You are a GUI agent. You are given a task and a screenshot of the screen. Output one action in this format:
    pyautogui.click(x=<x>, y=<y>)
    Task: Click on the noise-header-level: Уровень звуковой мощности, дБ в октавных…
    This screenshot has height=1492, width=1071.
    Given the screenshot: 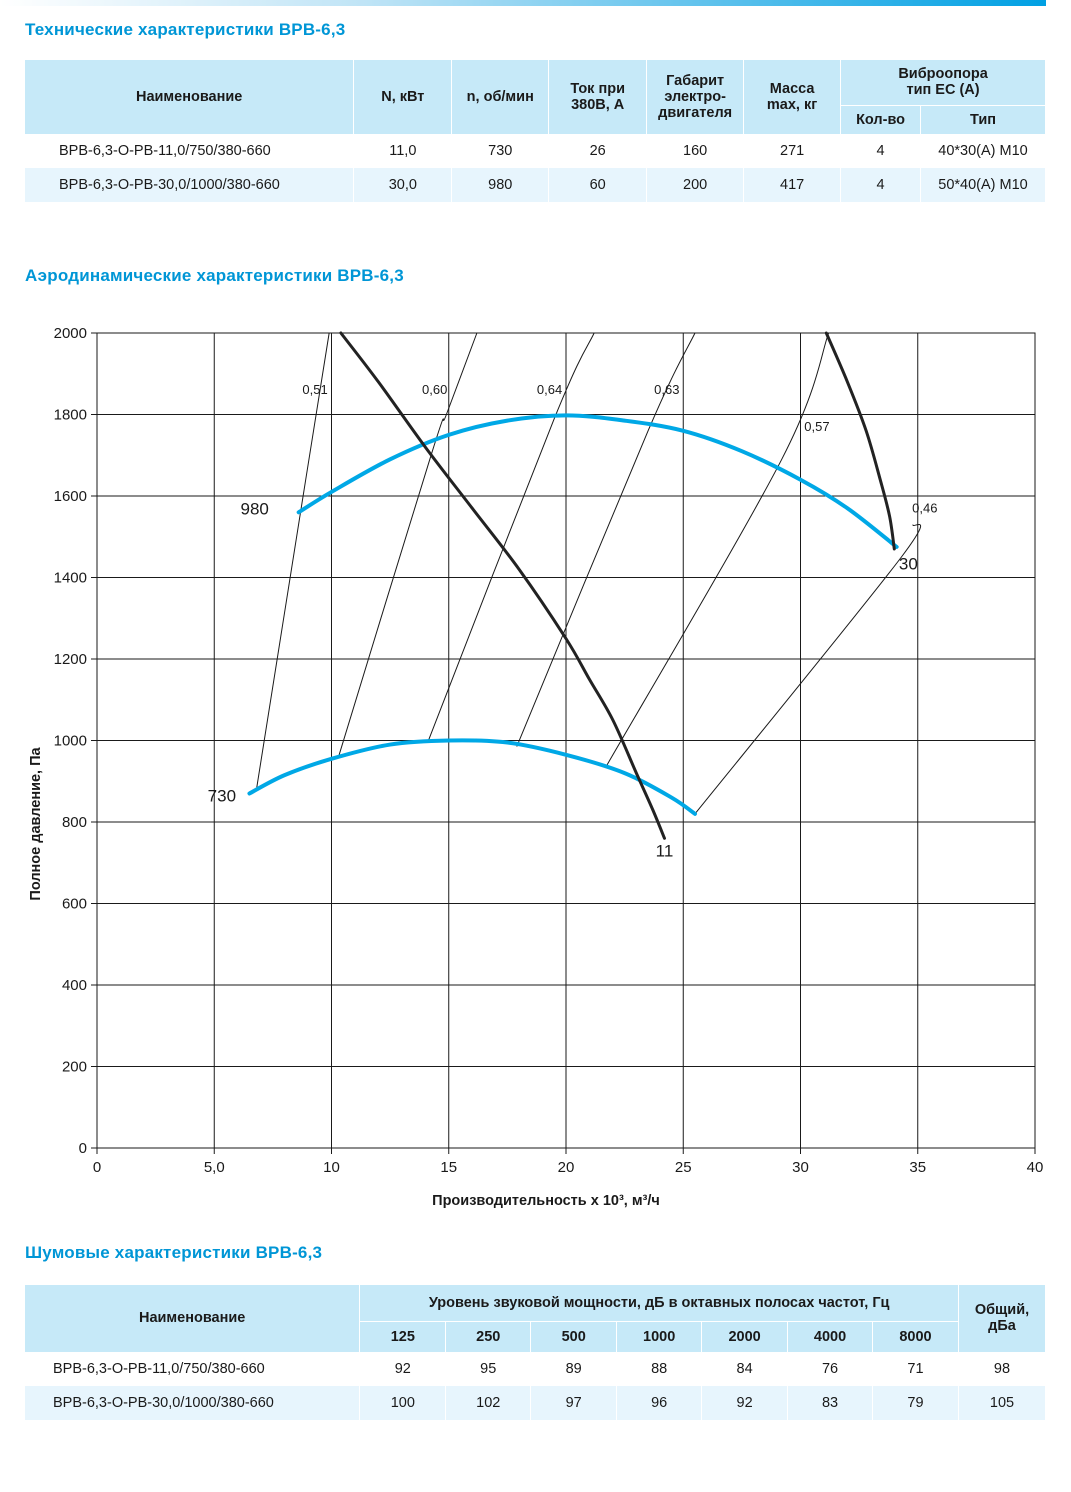 What is the action you would take?
    pyautogui.click(x=659, y=1303)
    